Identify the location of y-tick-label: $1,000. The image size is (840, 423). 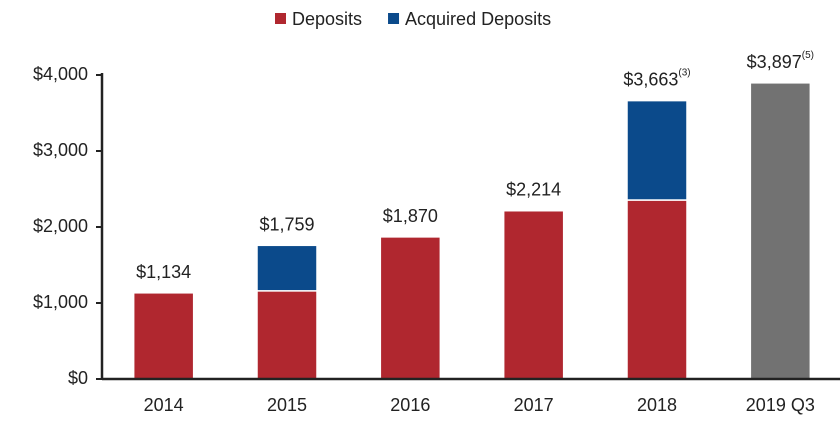
(60, 302).